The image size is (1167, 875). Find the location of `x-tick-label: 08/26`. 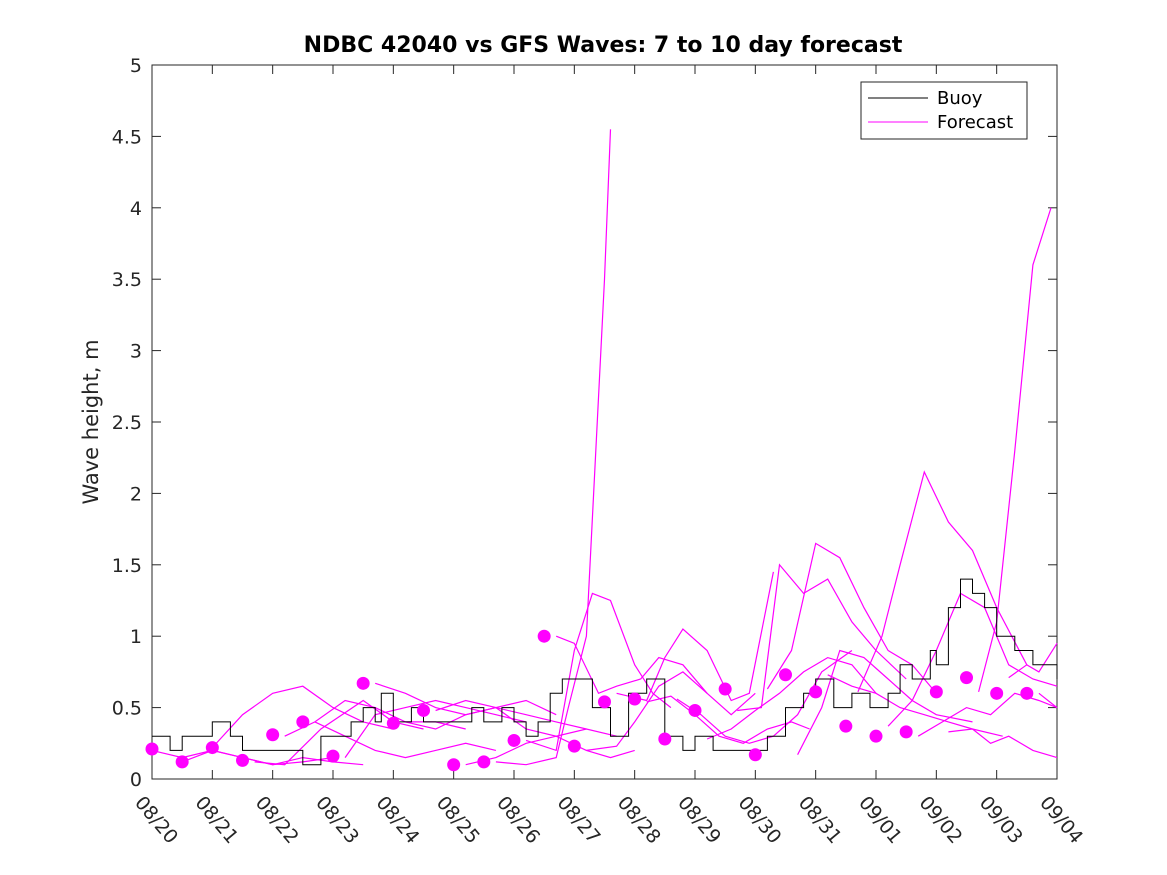

x-tick-label: 08/26 is located at coordinates (518, 820).